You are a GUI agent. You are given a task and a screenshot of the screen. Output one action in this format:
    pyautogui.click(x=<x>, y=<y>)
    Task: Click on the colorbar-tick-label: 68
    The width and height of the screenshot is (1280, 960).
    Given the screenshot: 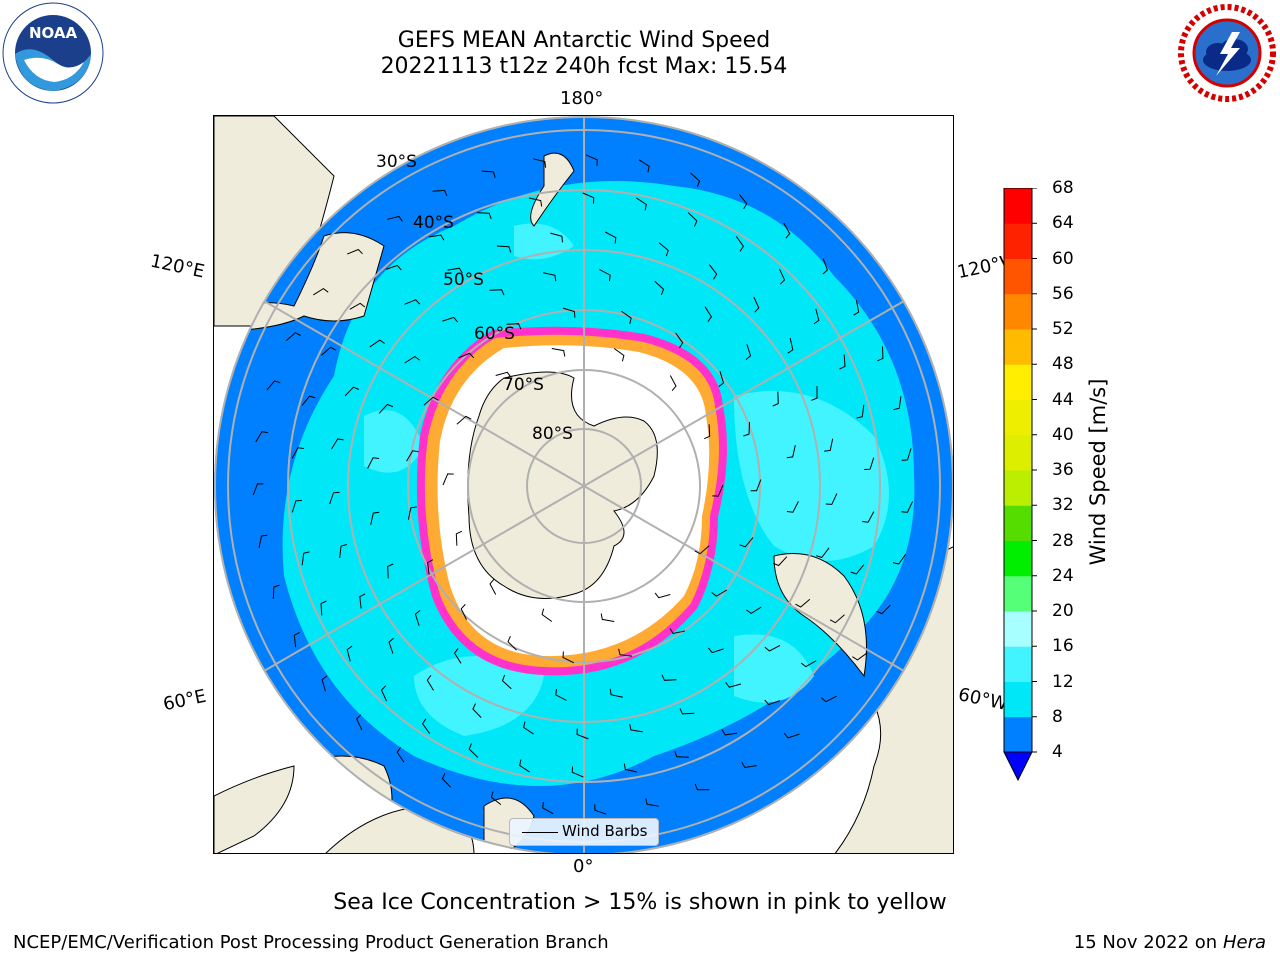 What is the action you would take?
    pyautogui.click(x=1063, y=188)
    